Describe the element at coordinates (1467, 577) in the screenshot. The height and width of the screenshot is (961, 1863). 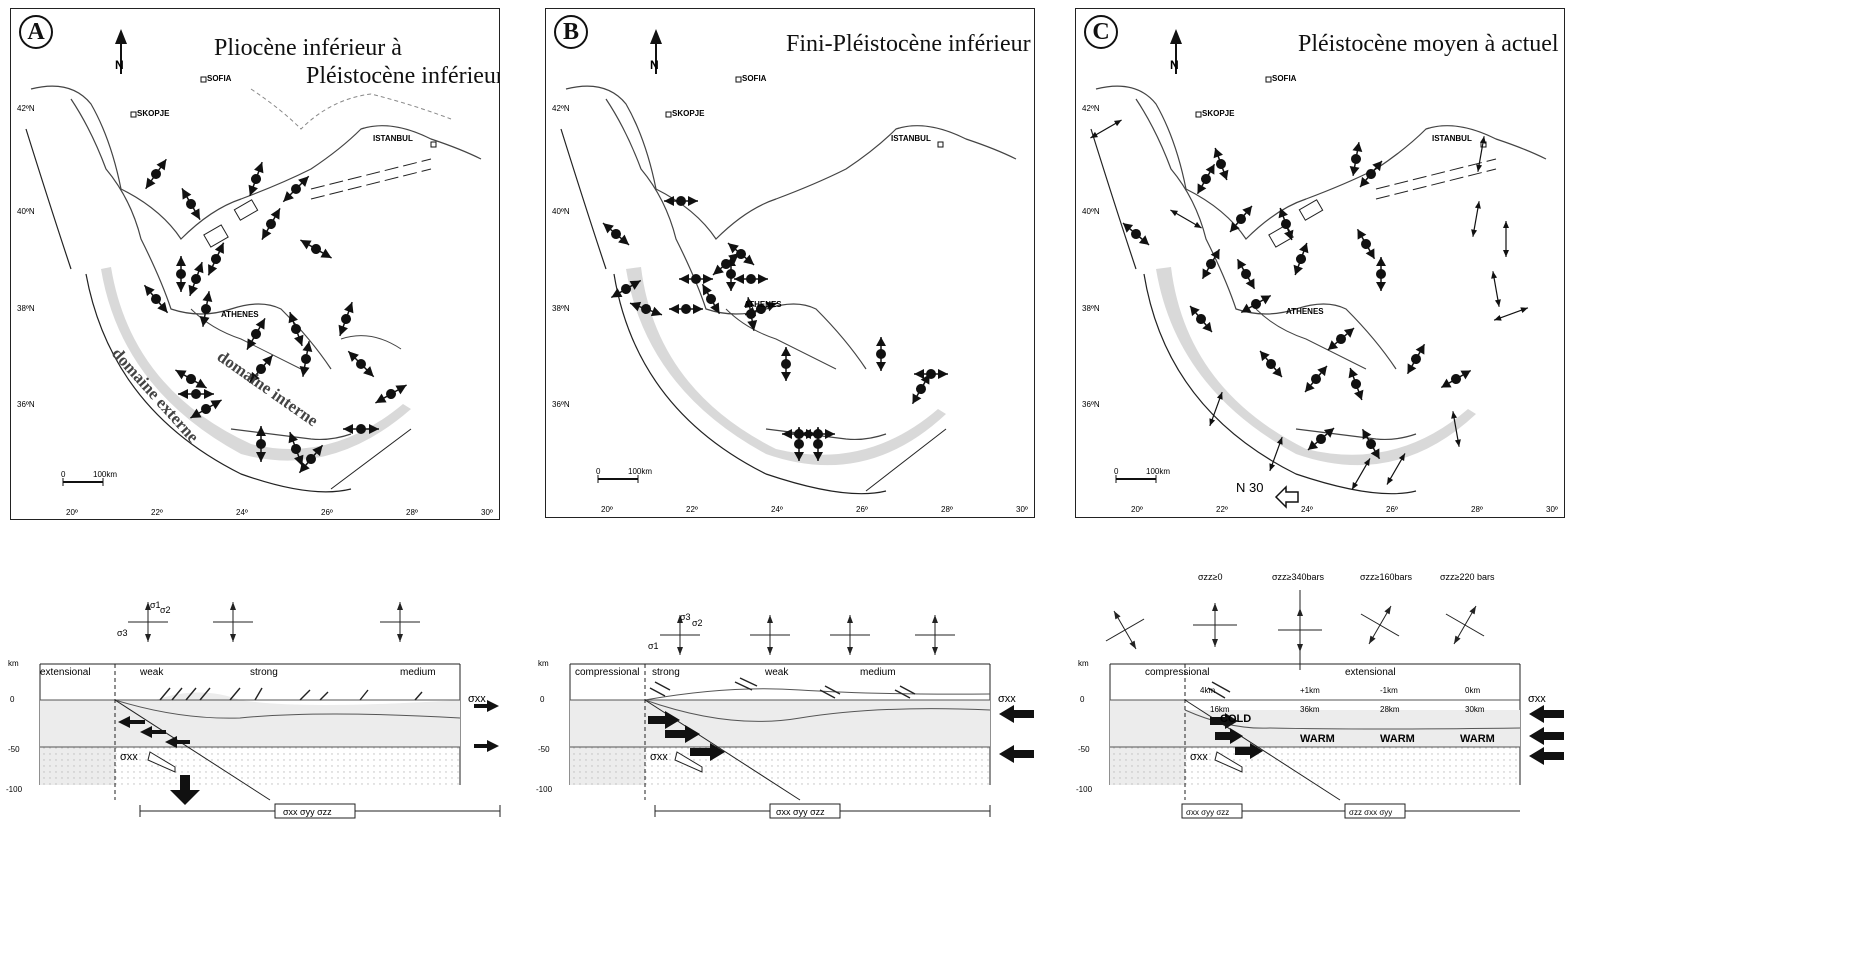
I see `stress-top-4: σzz≥220 bars` at that location.